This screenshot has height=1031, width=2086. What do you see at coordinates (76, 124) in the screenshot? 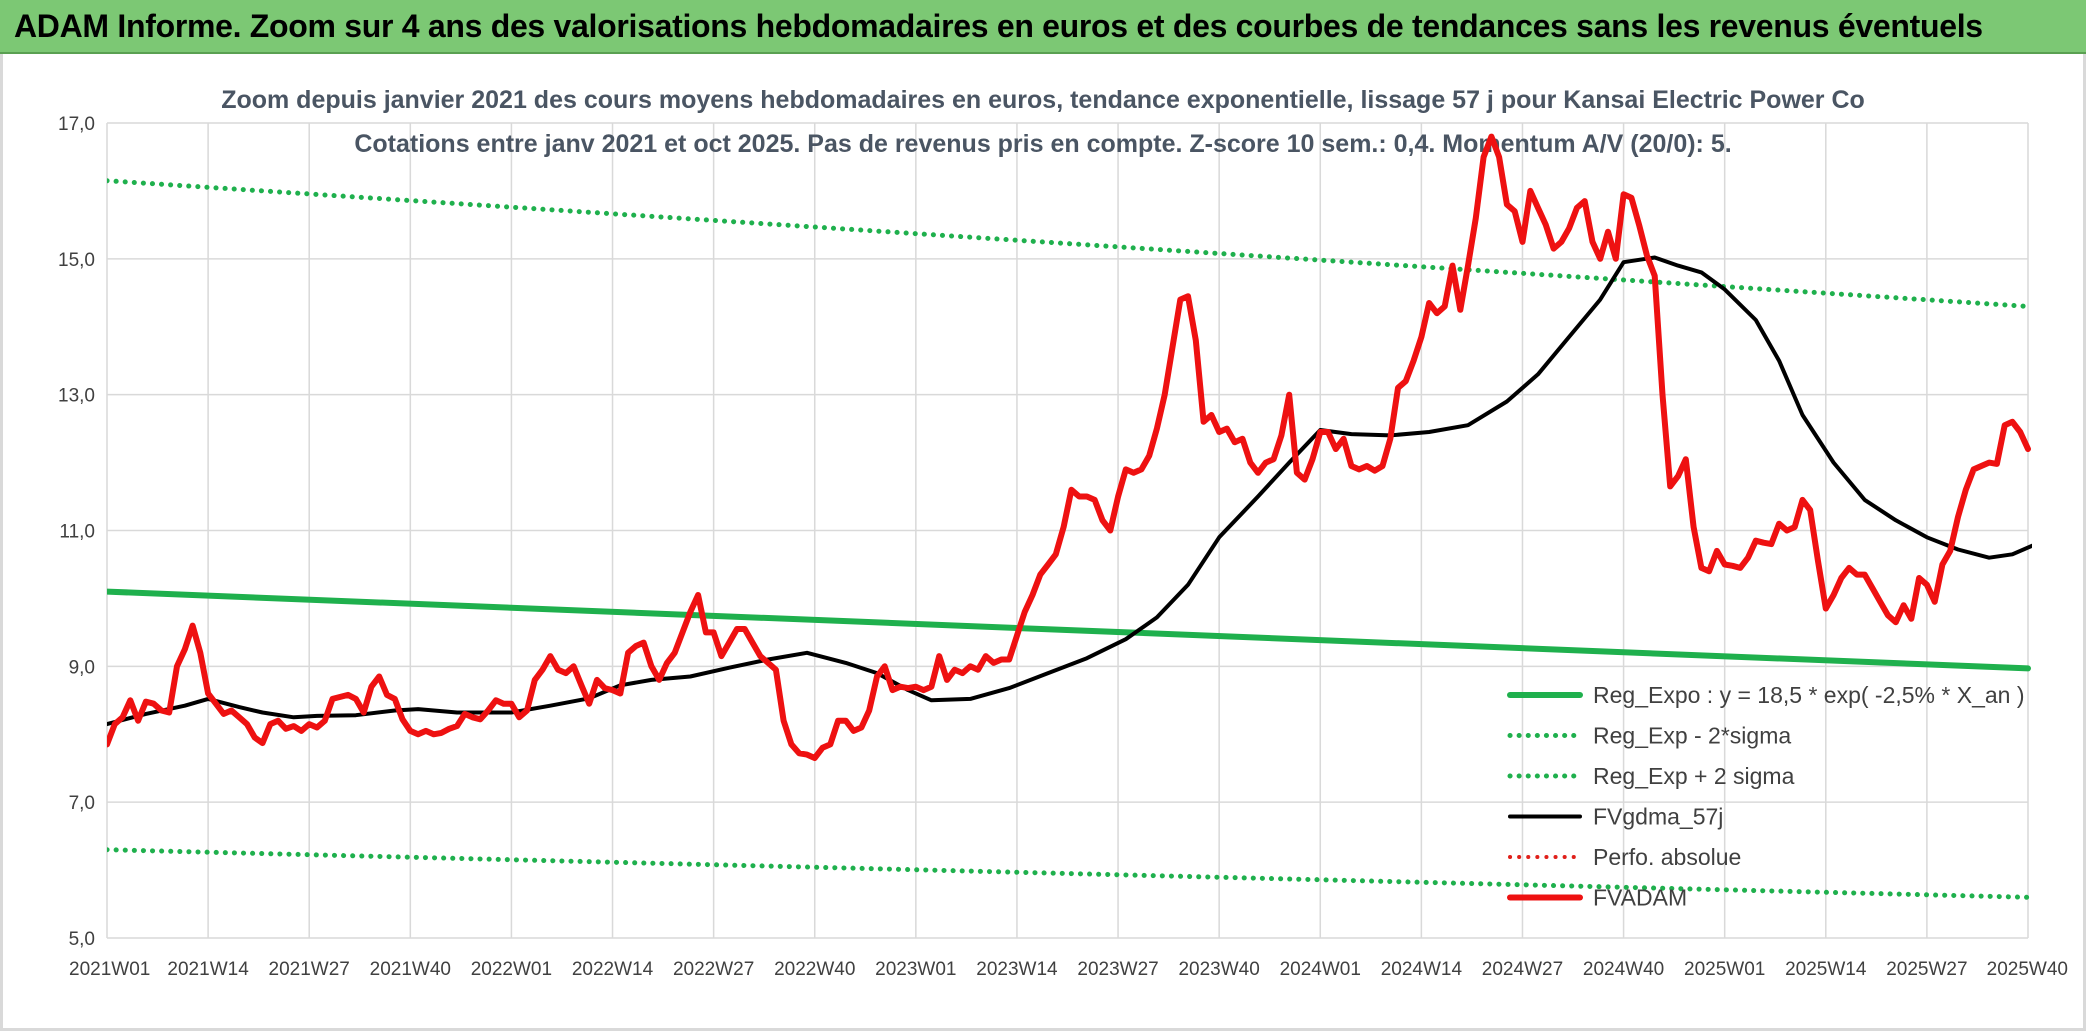
I see `y-tick-label: 17,0` at bounding box center [76, 124].